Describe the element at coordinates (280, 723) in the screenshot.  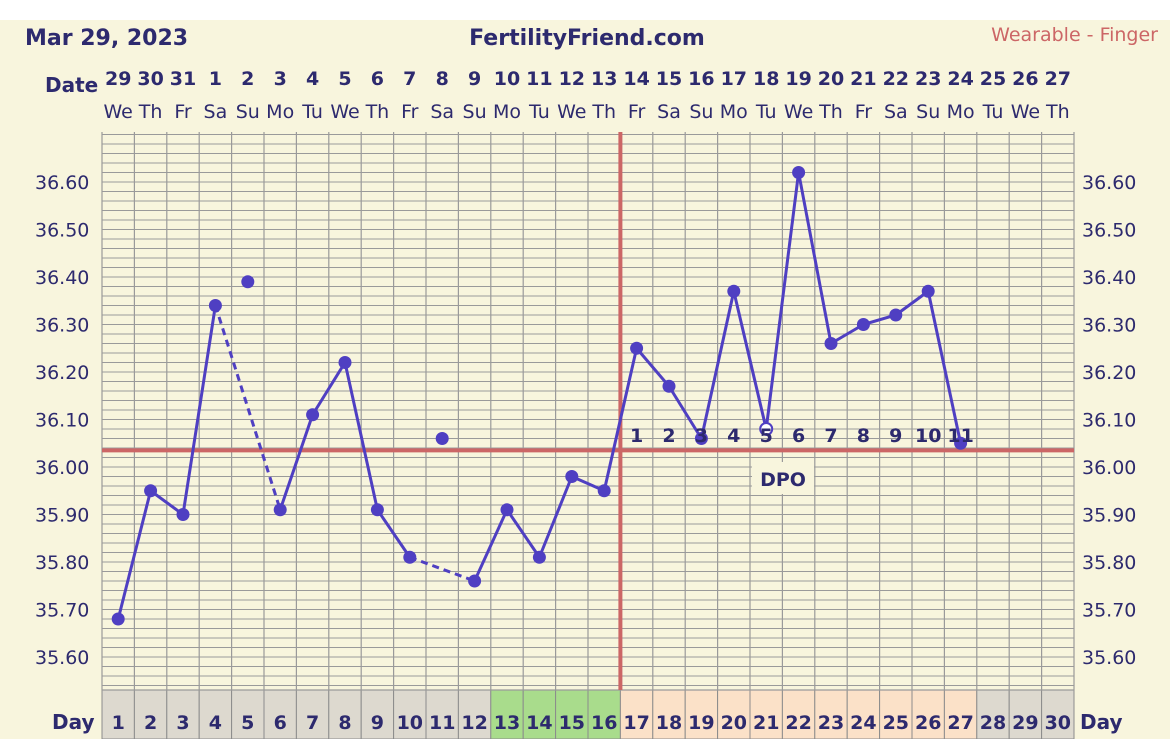
I see `day-number-label: 6` at that location.